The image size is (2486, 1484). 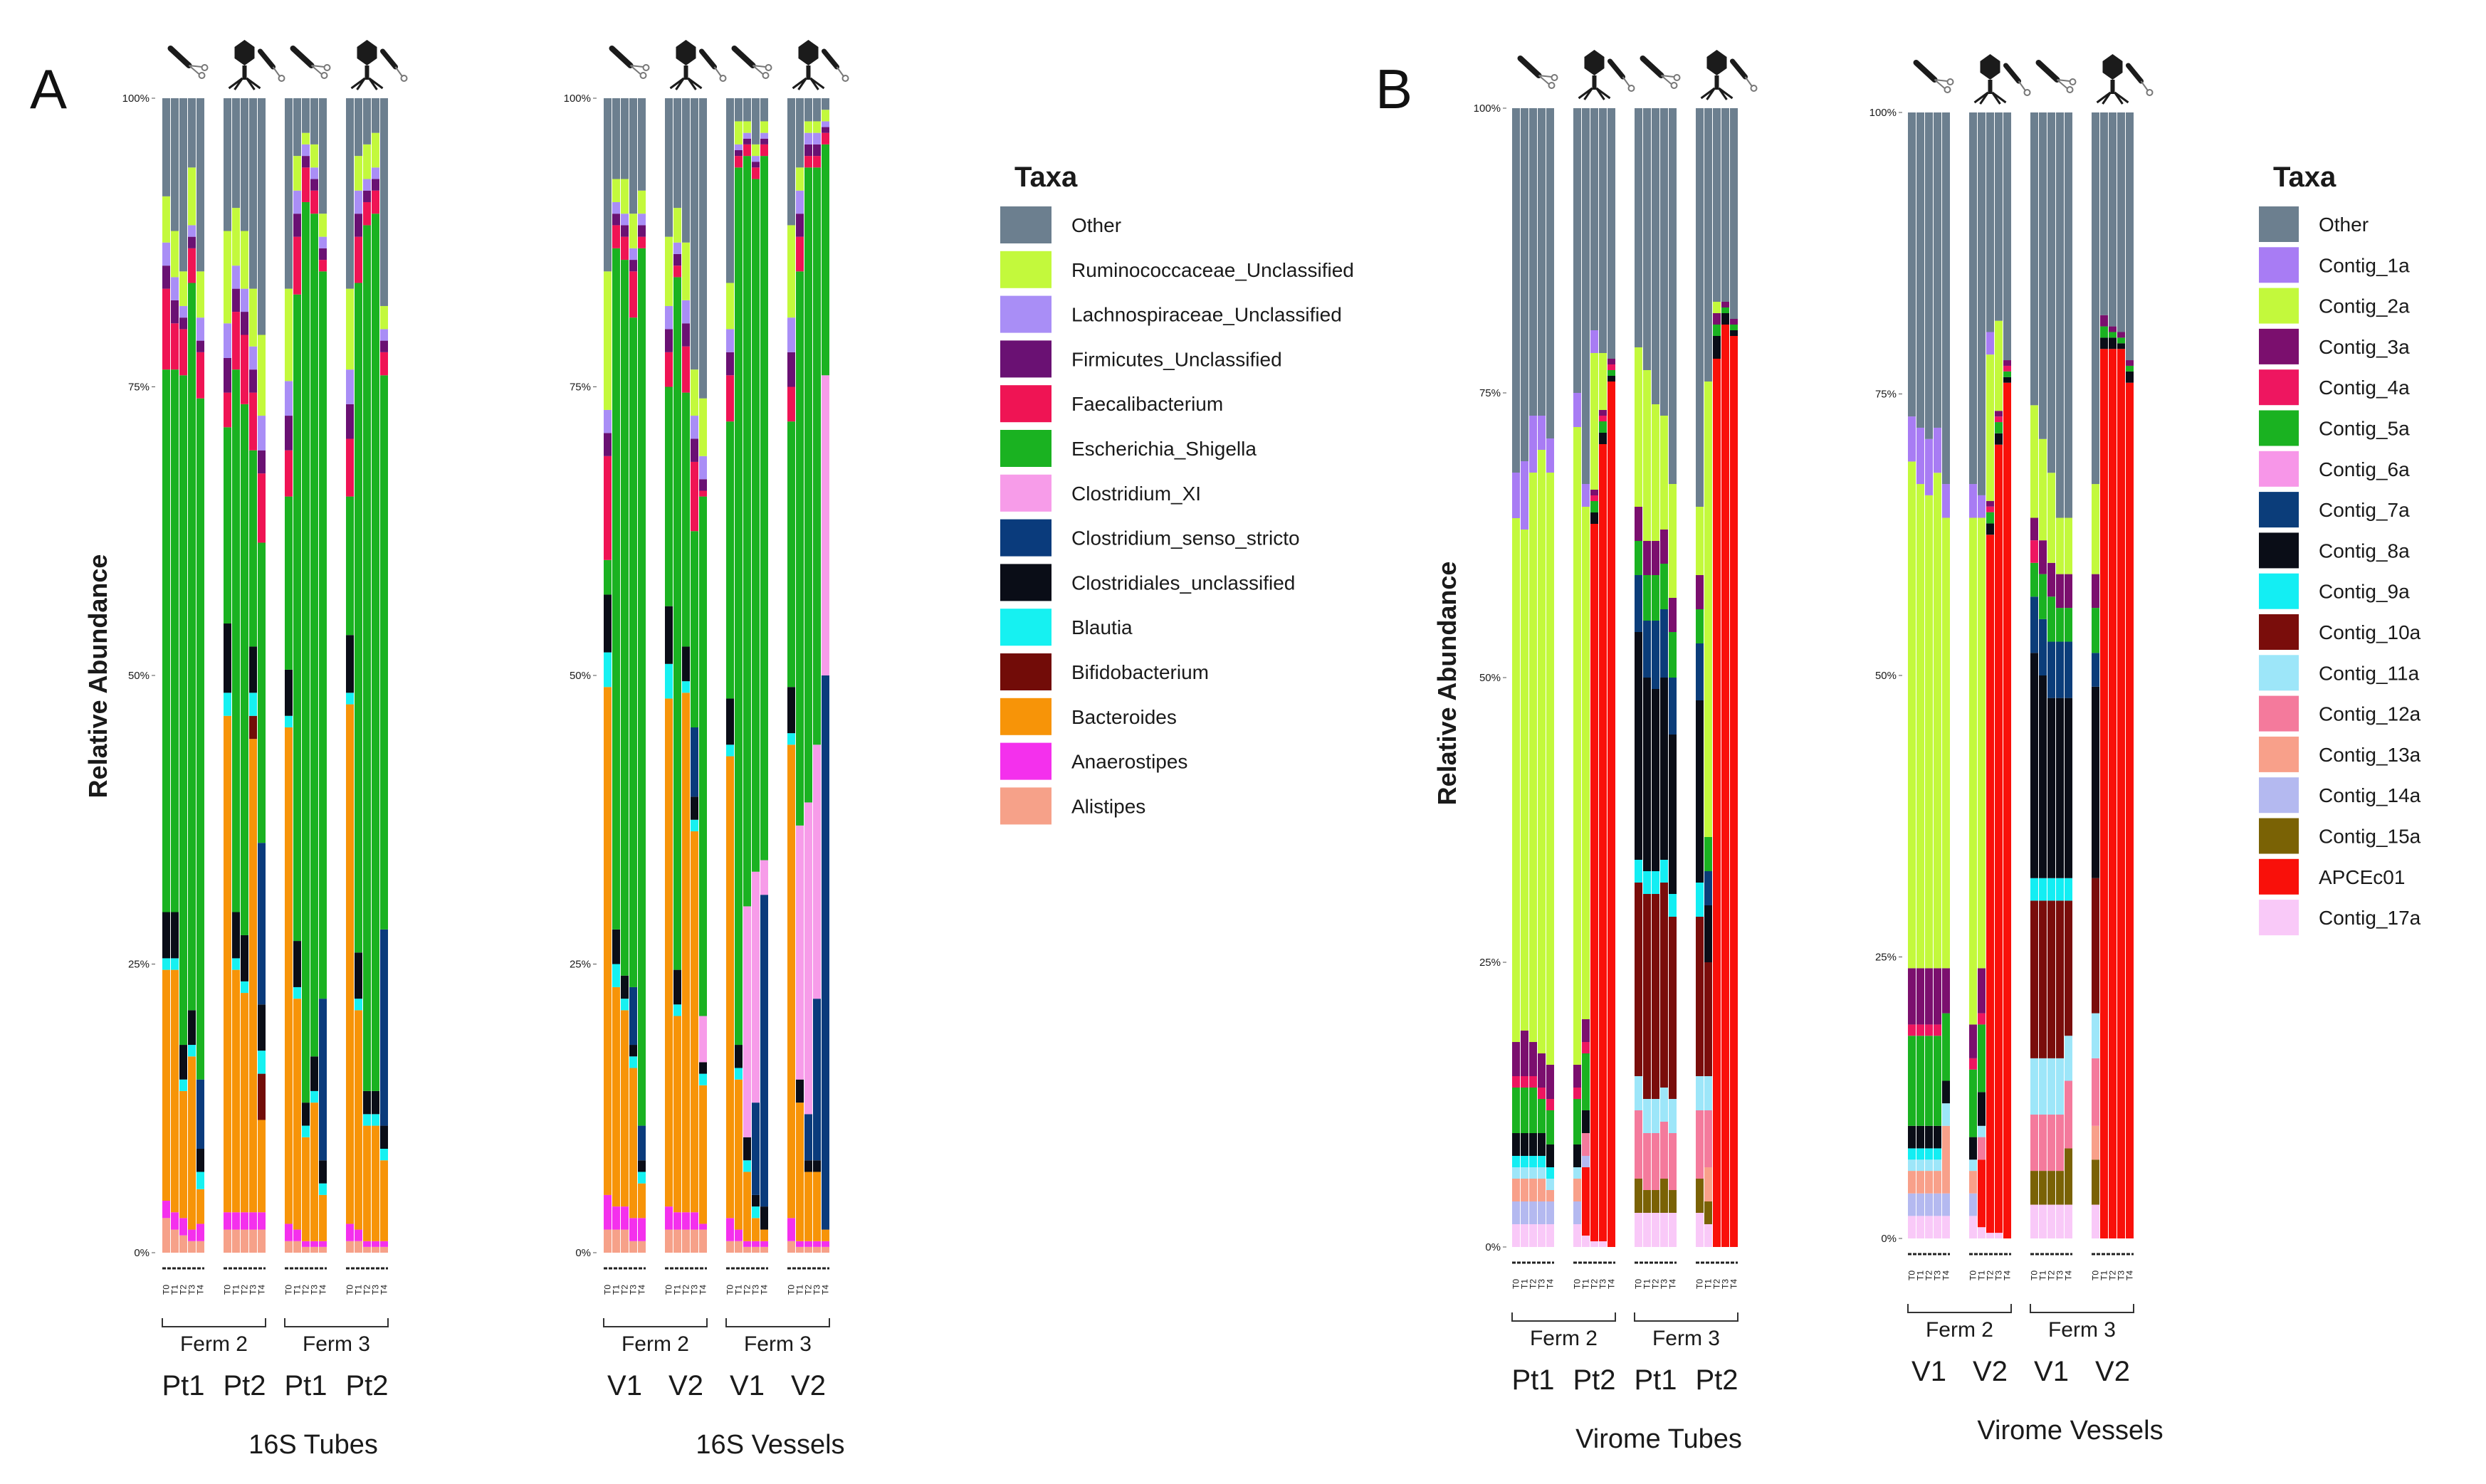 What do you see at coordinates (2334, 469) in the screenshot?
I see `legend-item: Contig_6a` at bounding box center [2334, 469].